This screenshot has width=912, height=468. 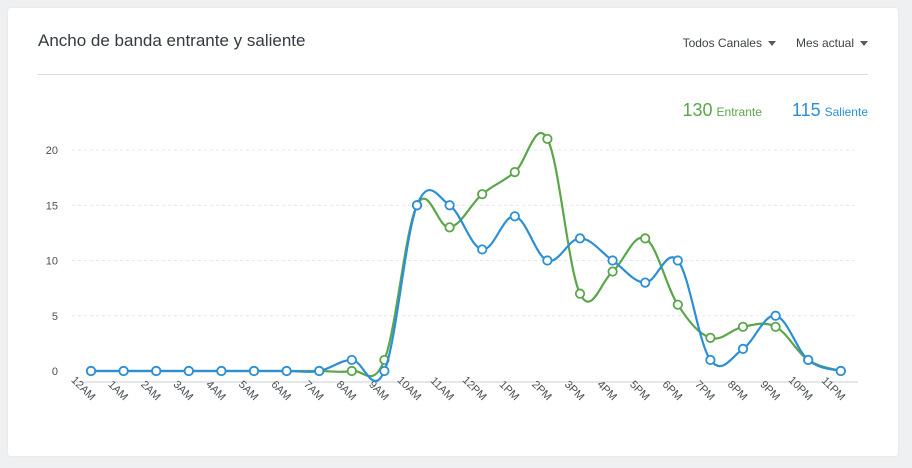 What do you see at coordinates (846, 112) in the screenshot?
I see `legend-outgoing-label: Saliente` at bounding box center [846, 112].